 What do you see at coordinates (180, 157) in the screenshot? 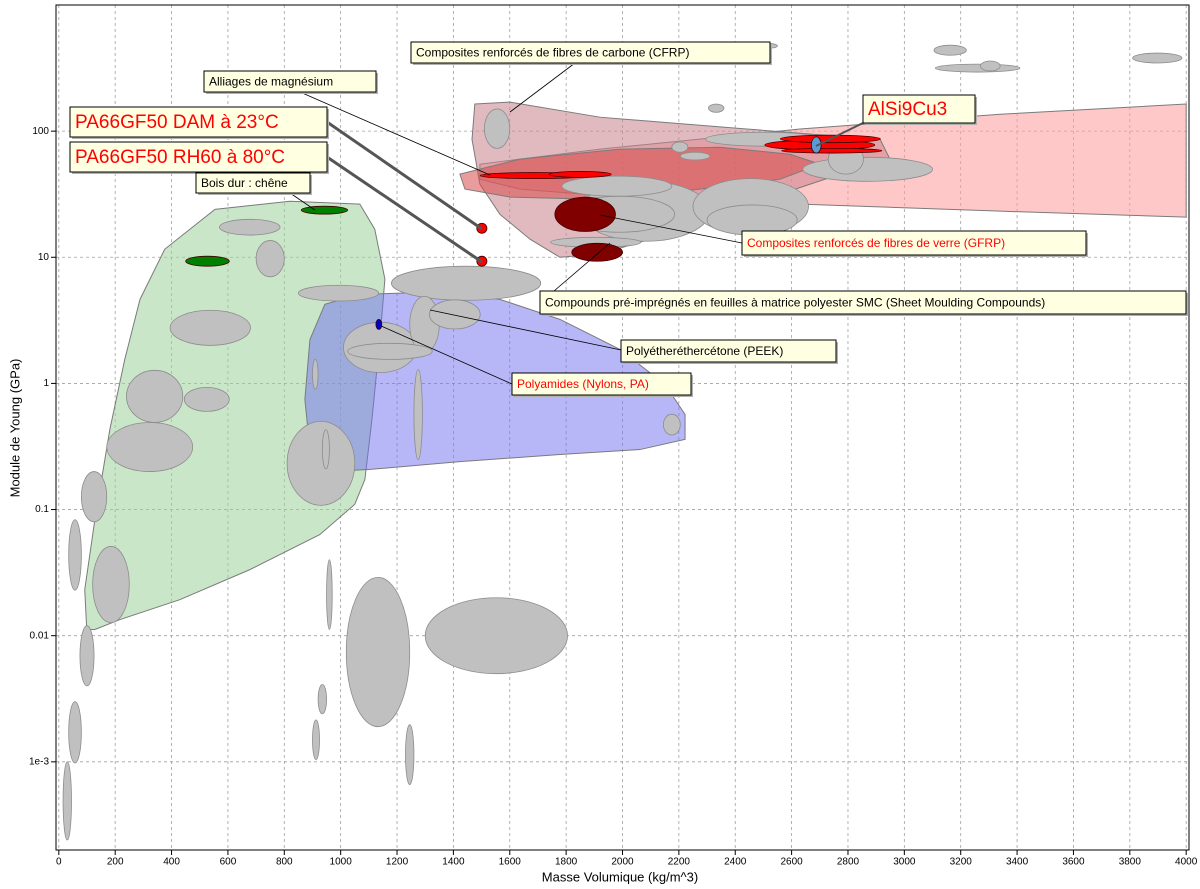
I see `annotation-label: PA66GF50 RH60 à 80°C` at bounding box center [180, 157].